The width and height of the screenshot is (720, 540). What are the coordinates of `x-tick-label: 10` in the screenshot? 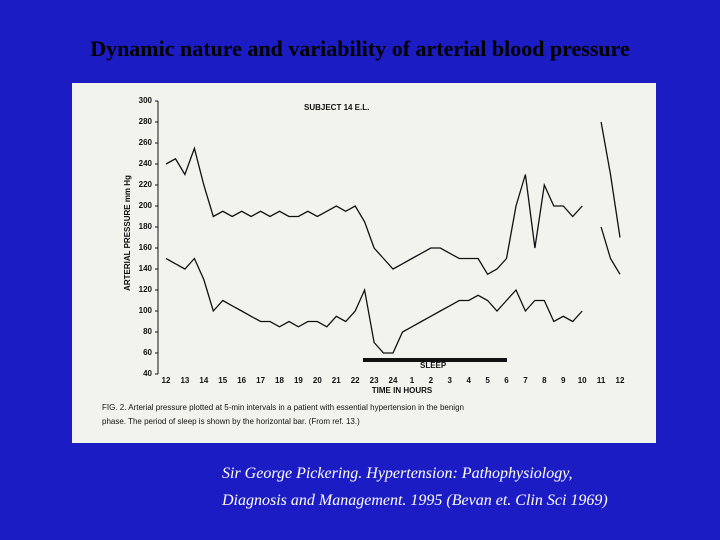 It's located at (582, 380).